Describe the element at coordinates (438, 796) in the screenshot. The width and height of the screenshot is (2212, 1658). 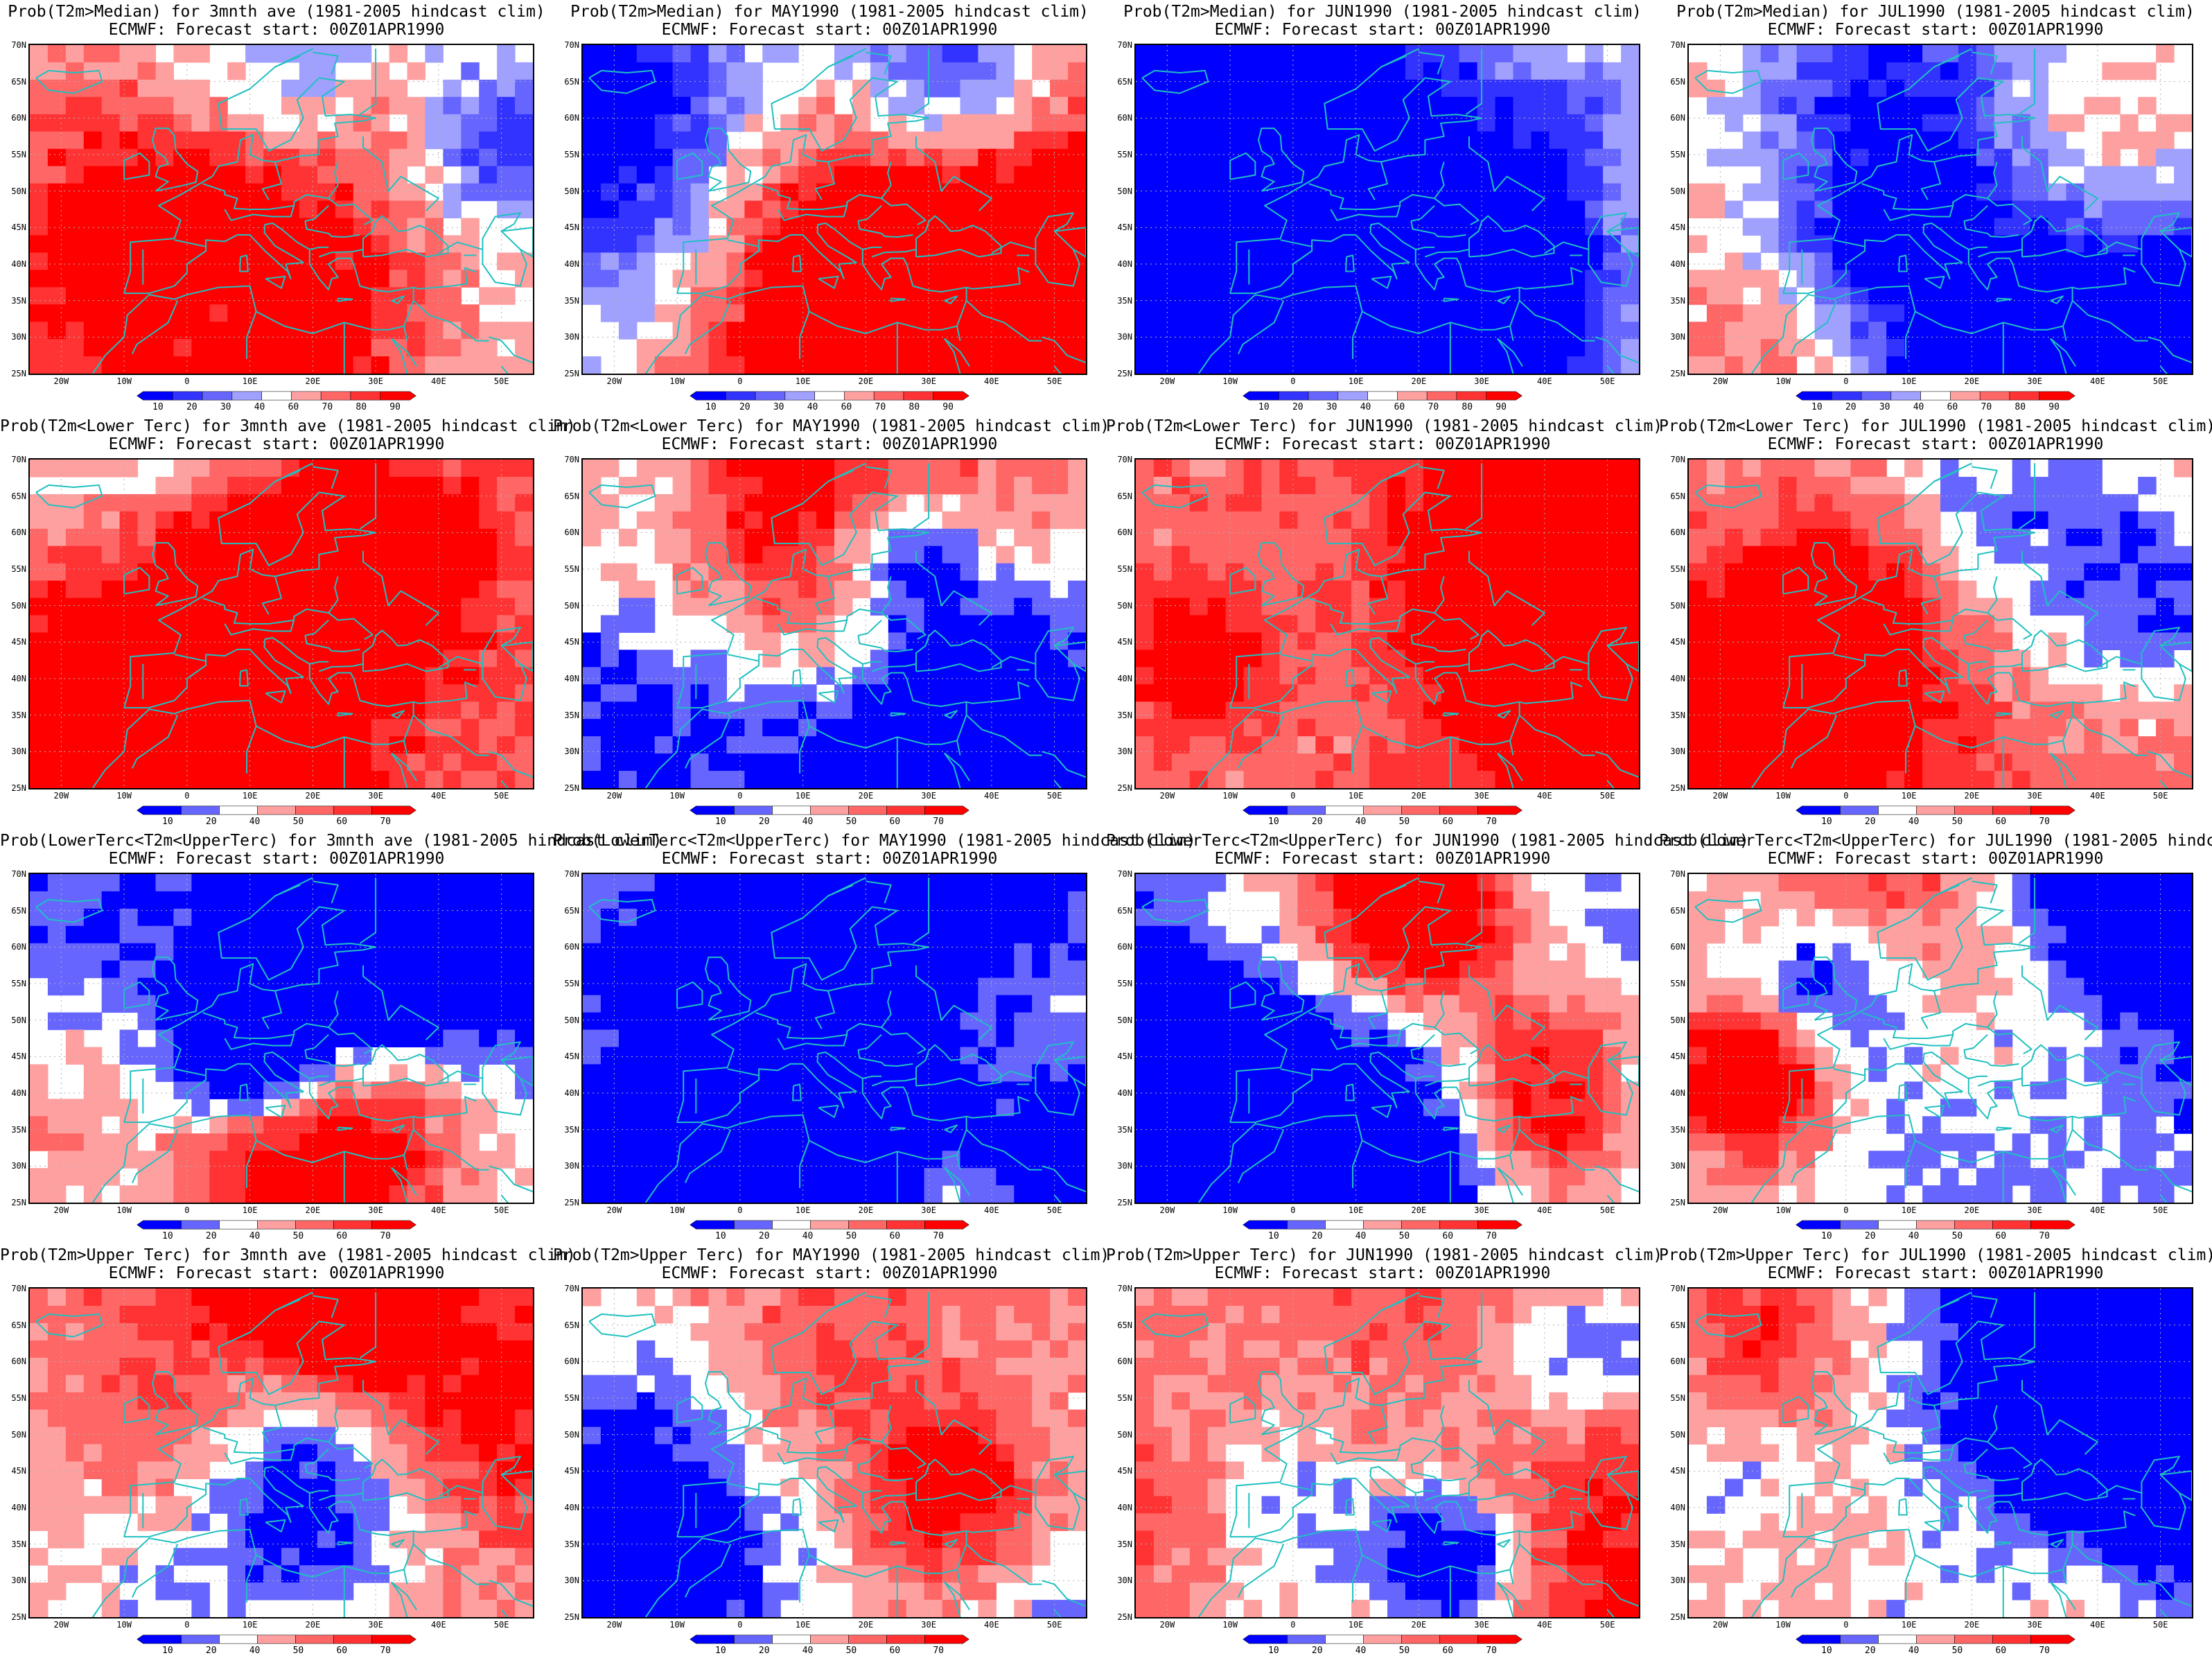
I see `lon-label: 40E` at that location.